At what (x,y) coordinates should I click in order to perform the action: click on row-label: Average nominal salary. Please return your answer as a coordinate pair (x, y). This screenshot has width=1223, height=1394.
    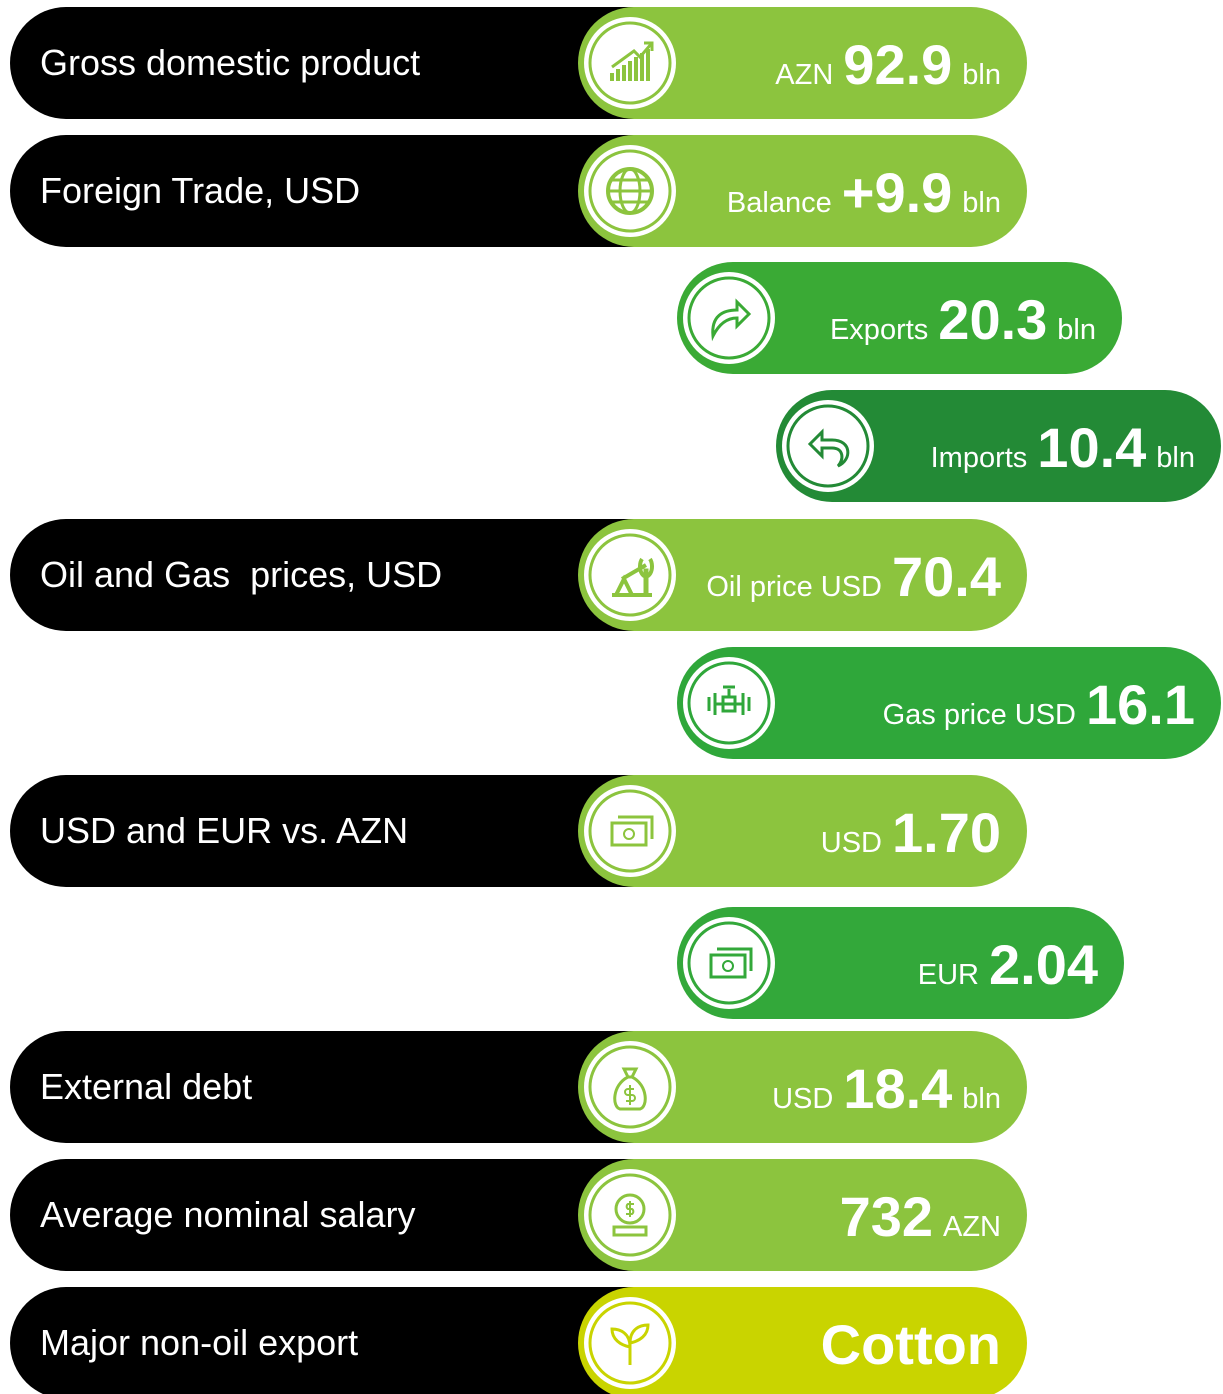
    Looking at the image, I should click on (228, 1214).